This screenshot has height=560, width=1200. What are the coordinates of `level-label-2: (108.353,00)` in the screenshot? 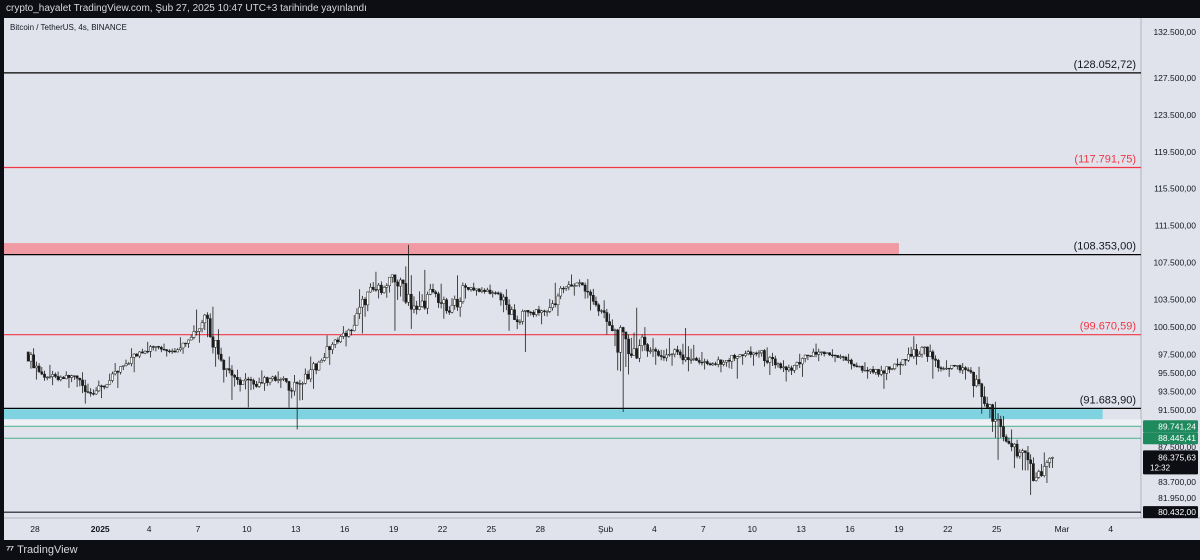 It's located at (1105, 247).